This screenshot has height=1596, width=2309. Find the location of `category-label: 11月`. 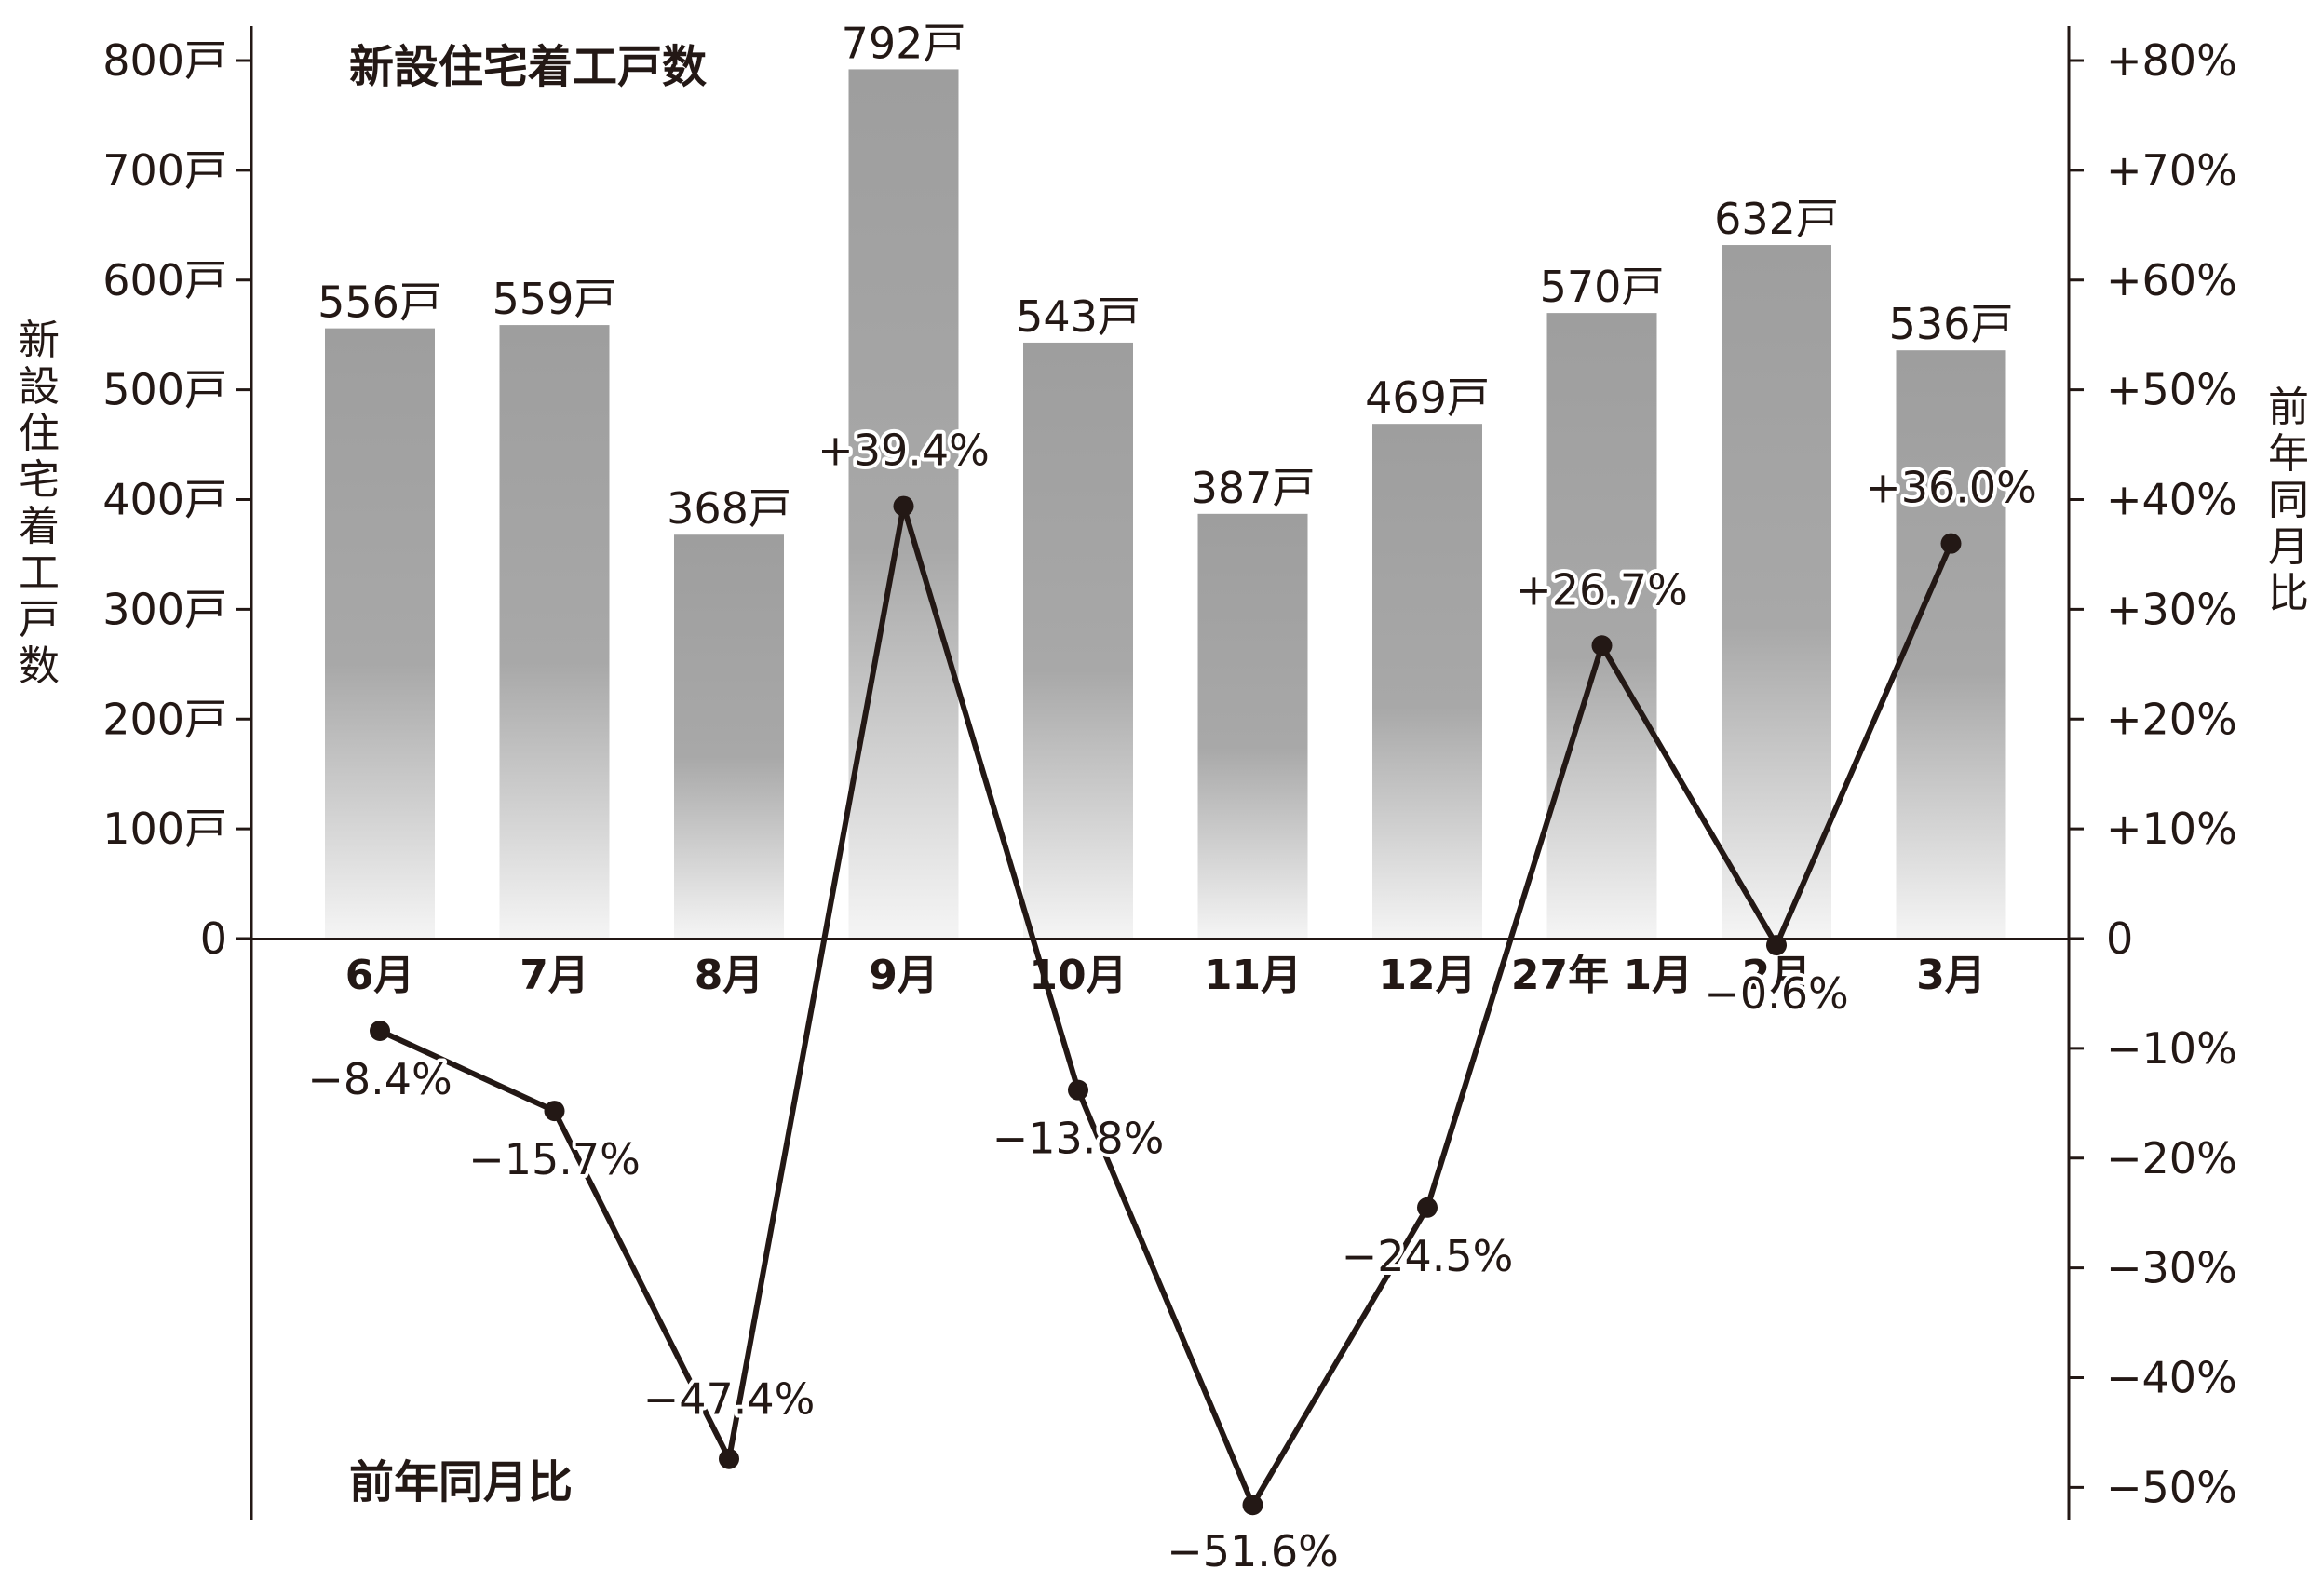

category-label: 11月 is located at coordinates (1253, 975).